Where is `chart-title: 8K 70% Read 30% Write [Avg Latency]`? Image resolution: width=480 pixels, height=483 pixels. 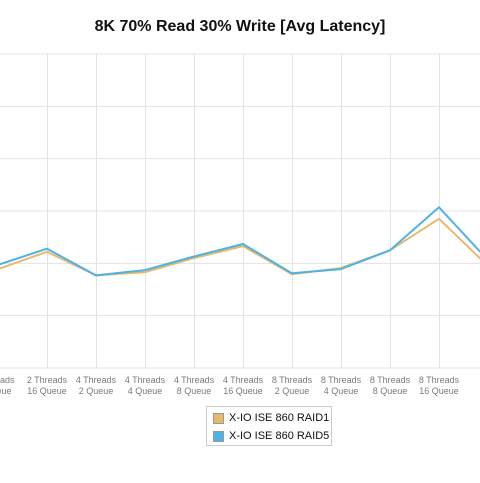 chart-title: 8K 70% Read 30% Write [Avg Latency] is located at coordinates (240, 26).